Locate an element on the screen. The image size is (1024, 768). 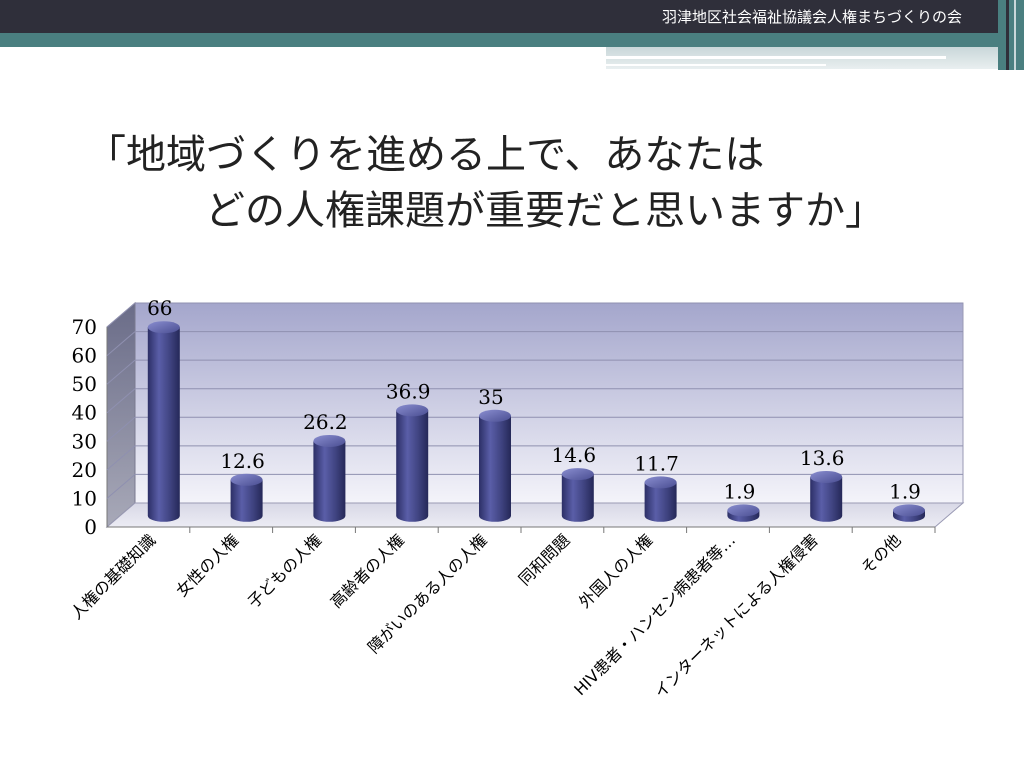
data-label: 66 is located at coordinates (159, 308).